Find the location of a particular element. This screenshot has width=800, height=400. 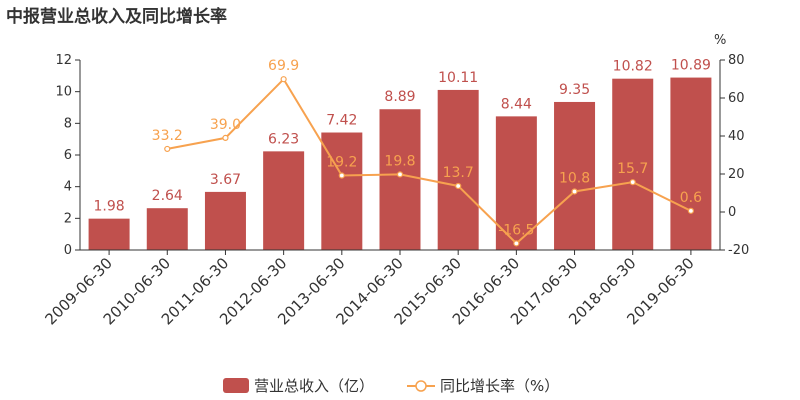

line-value-label: 33.2 is located at coordinates (167, 136).